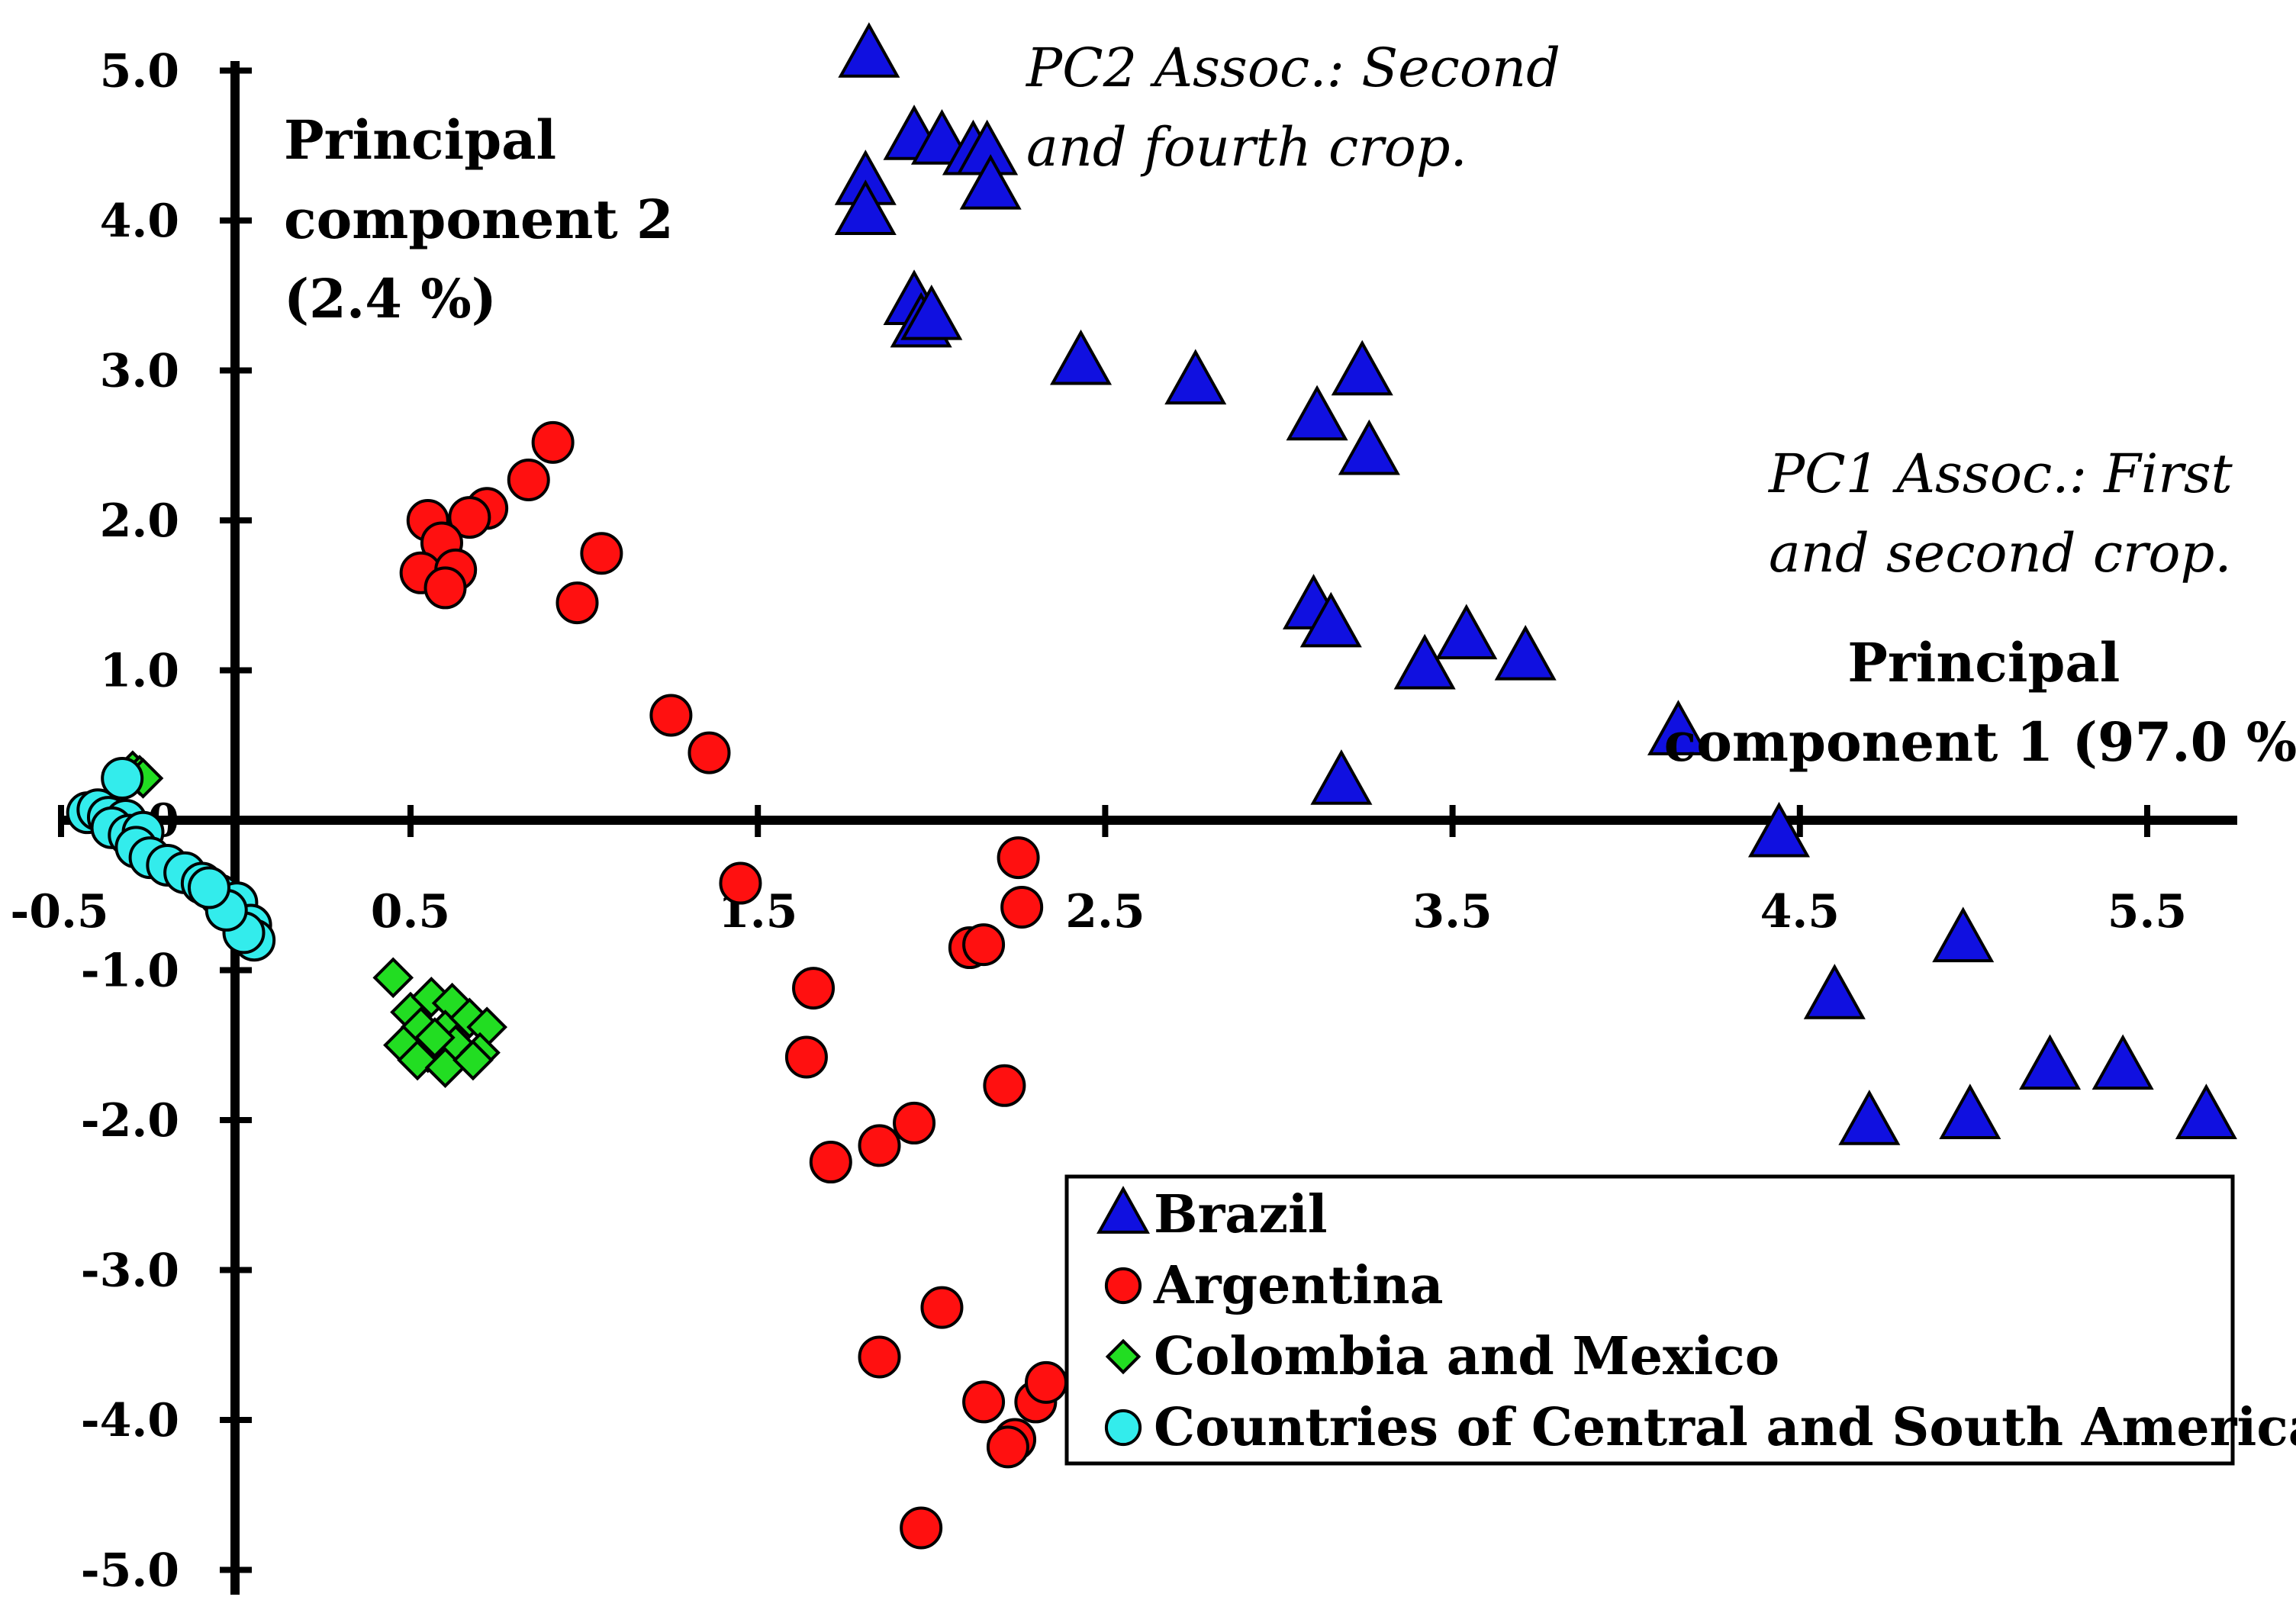  I want to click on pc2-note-line-1: PC2 Assoc.: Second, so click(1292, 68).